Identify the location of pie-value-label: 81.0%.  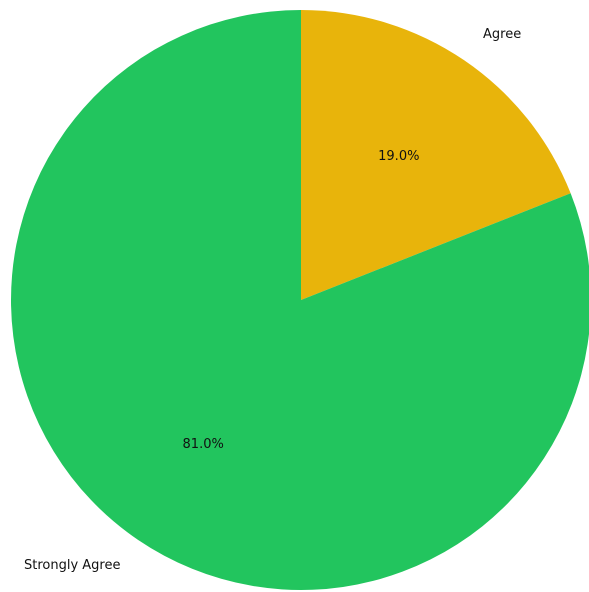
(203, 444).